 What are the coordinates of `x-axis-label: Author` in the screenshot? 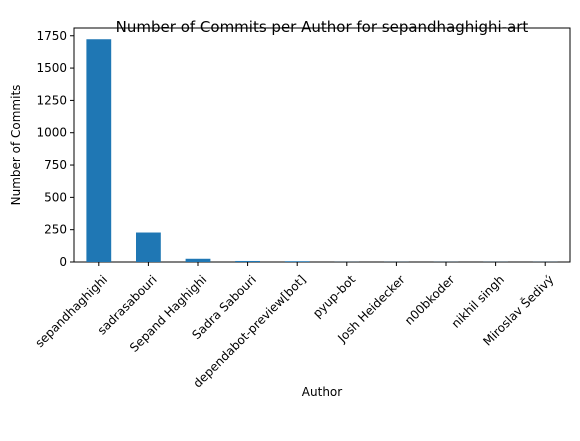 It's located at (322, 392).